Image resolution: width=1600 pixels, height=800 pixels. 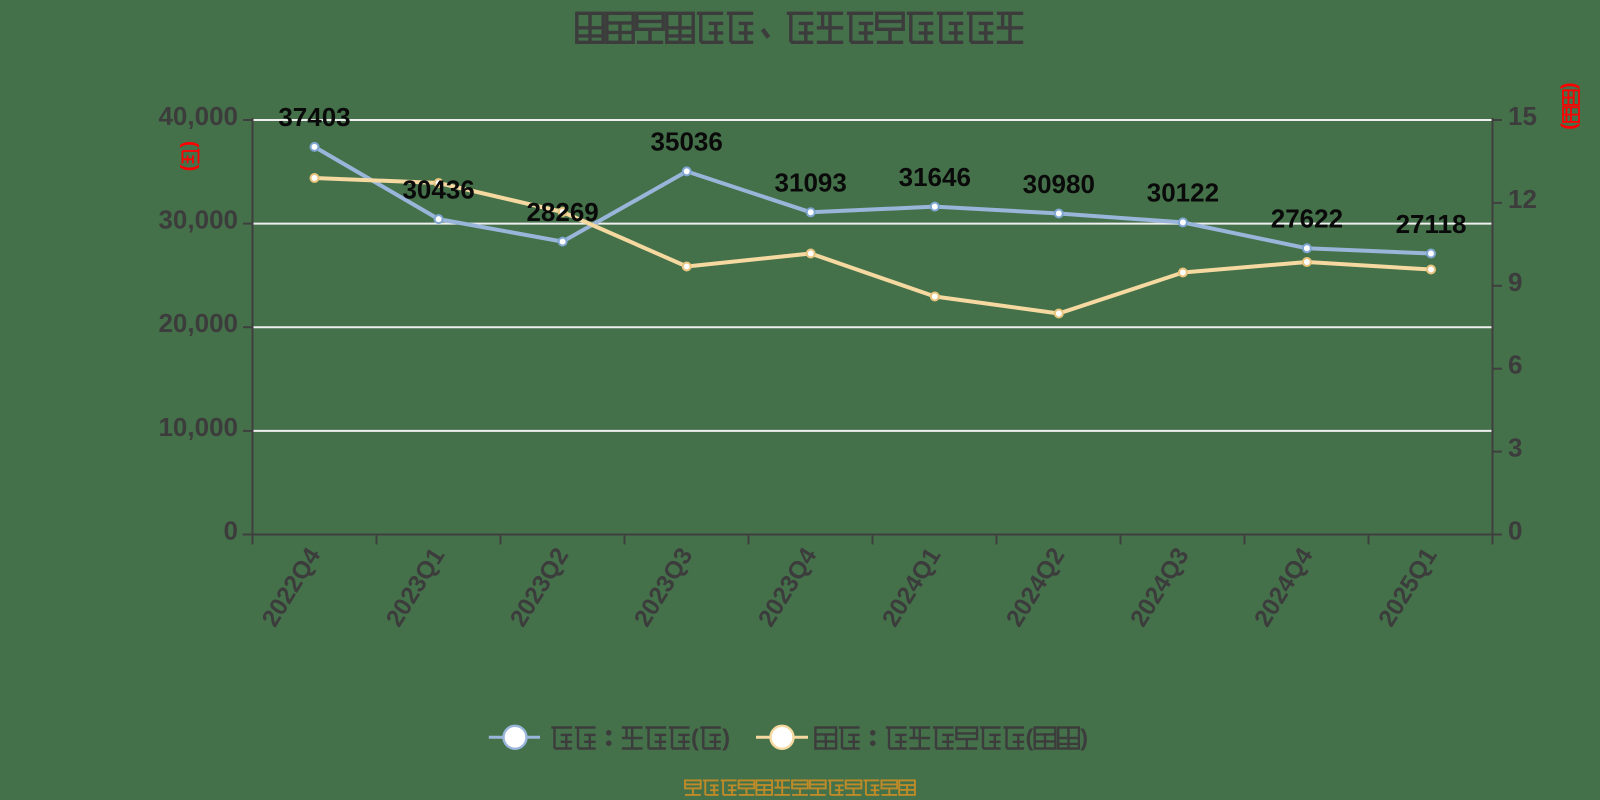 I want to click on svg-text: 9, so click(x=1515, y=282).